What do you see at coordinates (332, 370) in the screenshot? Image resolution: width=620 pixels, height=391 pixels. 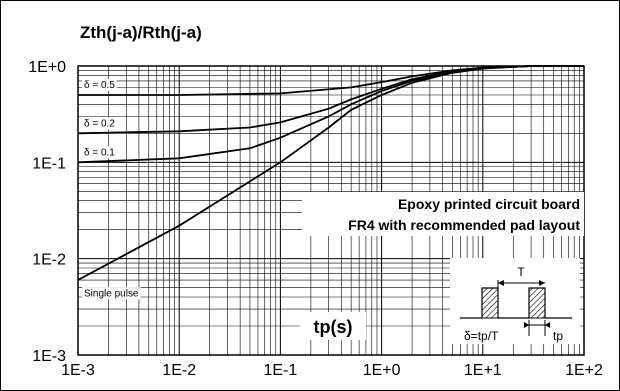 I see `x-tick-labels: 1E-3 1E-2 1E-1 1E+0 1E+1 1E+2` at bounding box center [332, 370].